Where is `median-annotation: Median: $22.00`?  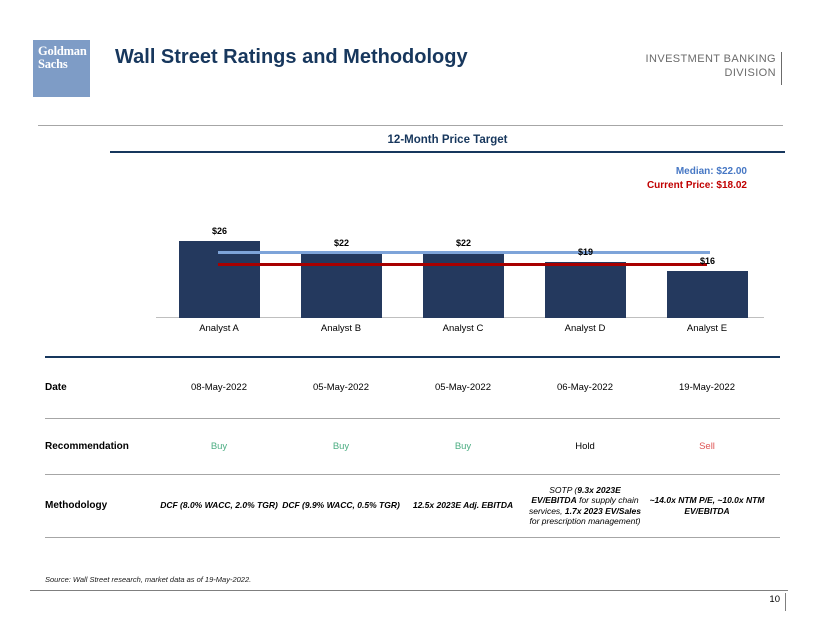 median-annotation: Median: $22.00 is located at coordinates (711, 171).